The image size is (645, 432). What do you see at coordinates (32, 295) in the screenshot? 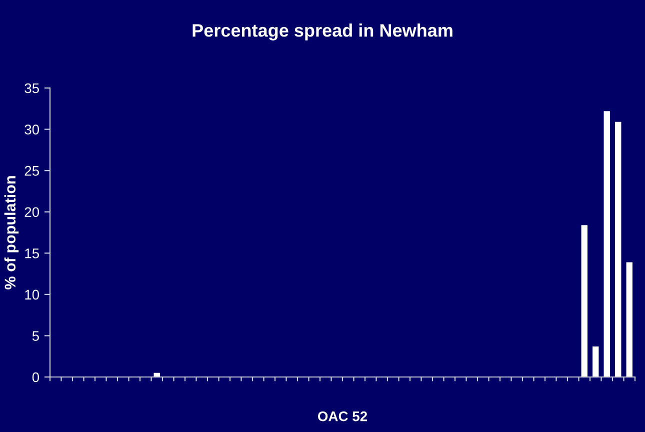
I see `y-tick-label: 10` at bounding box center [32, 295].